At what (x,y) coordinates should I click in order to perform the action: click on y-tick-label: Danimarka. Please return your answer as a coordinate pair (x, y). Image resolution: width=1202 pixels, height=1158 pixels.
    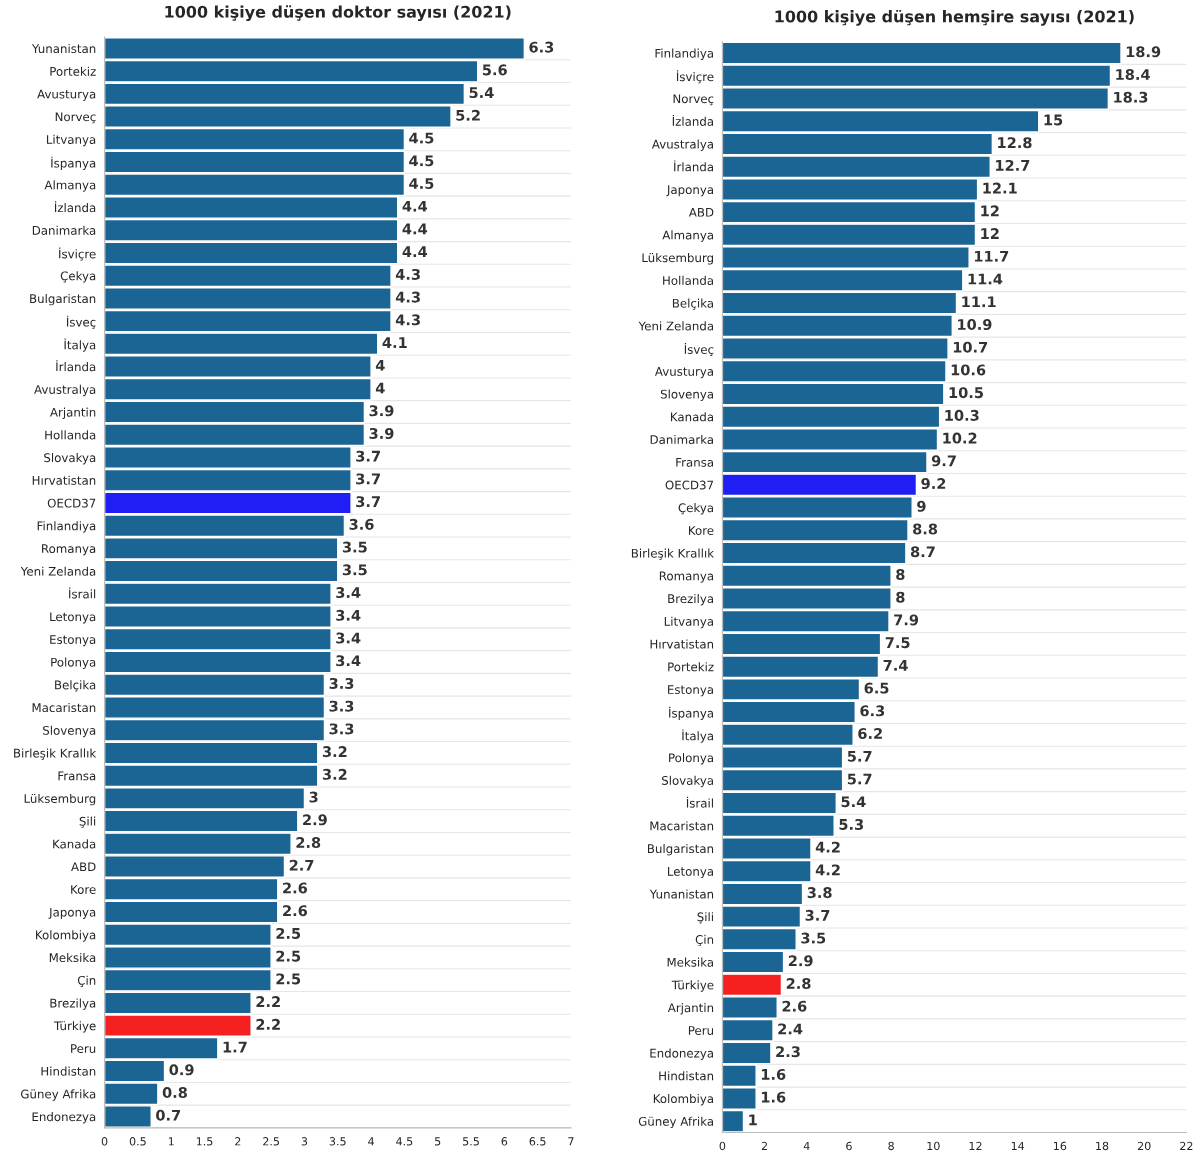
    Looking at the image, I should click on (681, 439).